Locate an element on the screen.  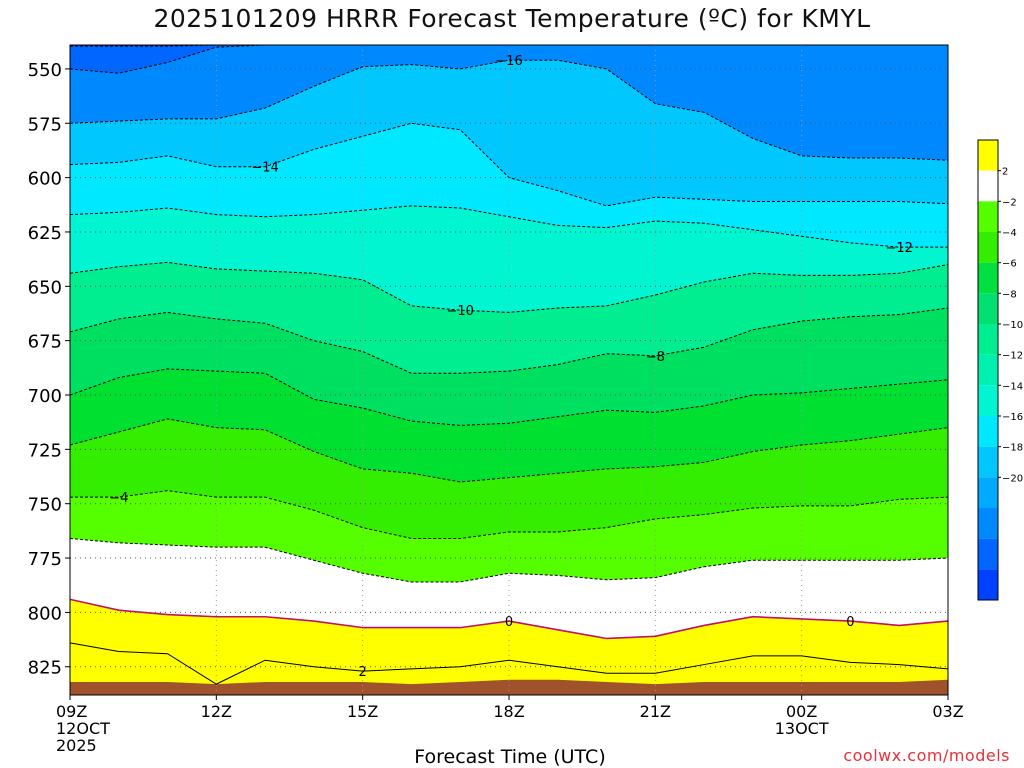
colorbar-label: −6 is located at coordinates (1009, 264).